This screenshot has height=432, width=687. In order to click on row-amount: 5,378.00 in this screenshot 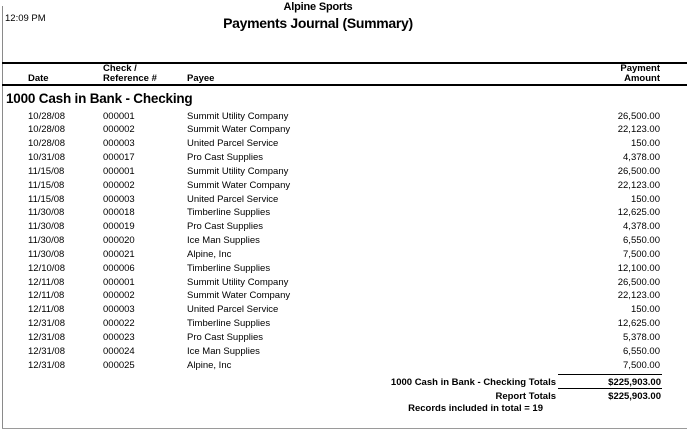, I will do `click(641, 337)`.